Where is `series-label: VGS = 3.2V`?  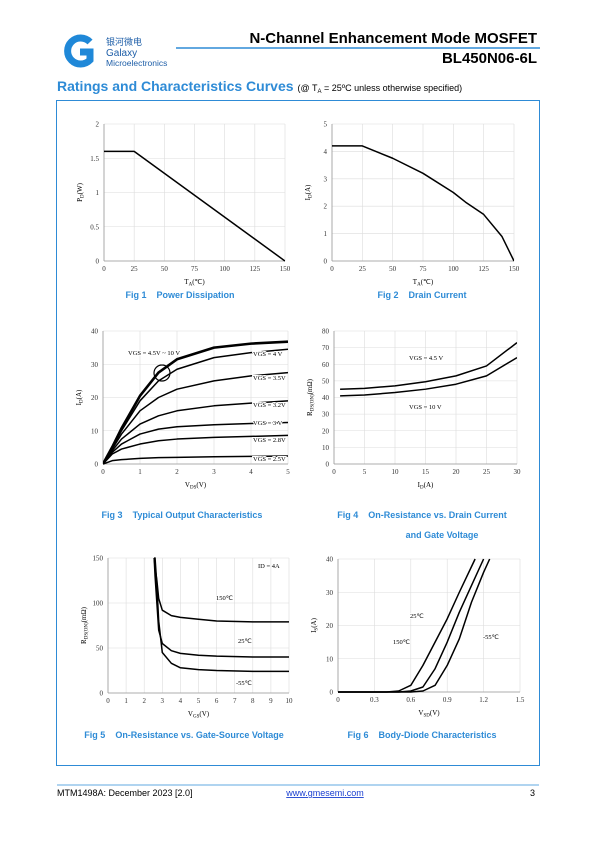
series-label: VGS = 3.2V is located at coordinates (269, 405).